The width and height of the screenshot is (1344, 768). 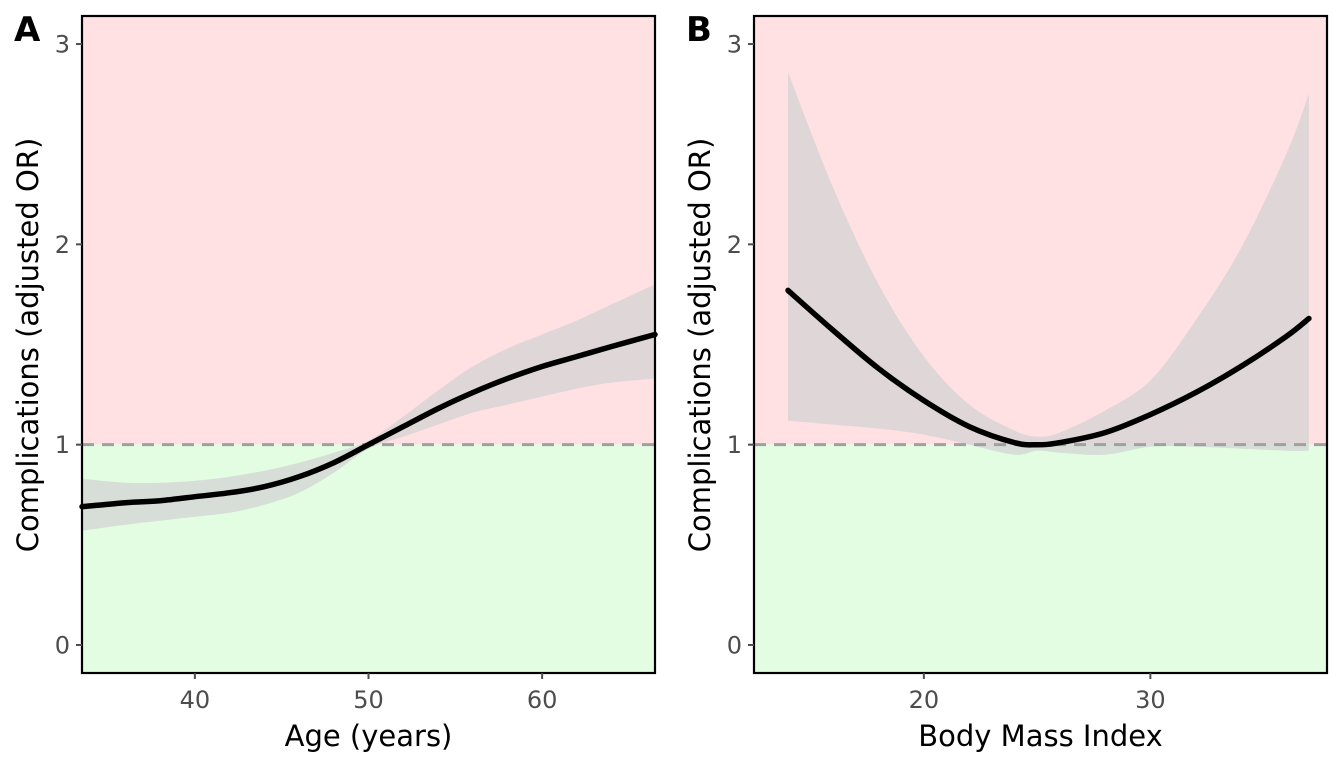 I want to click on panel-a-x-axis-title: Age (years), so click(x=369, y=736).